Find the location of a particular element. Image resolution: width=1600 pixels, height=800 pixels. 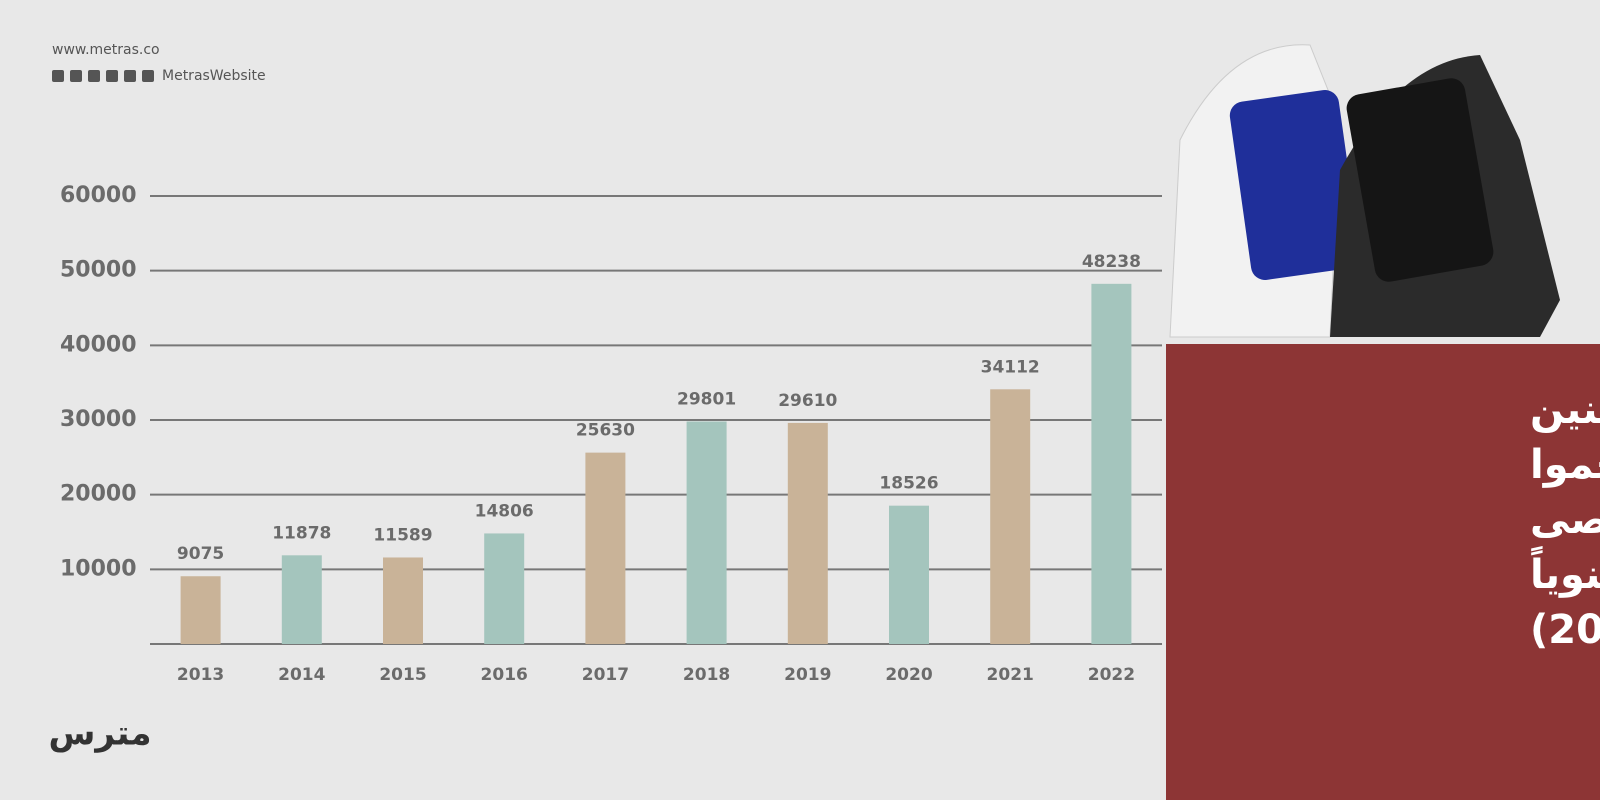

torah-black is located at coordinates (1420, 180).